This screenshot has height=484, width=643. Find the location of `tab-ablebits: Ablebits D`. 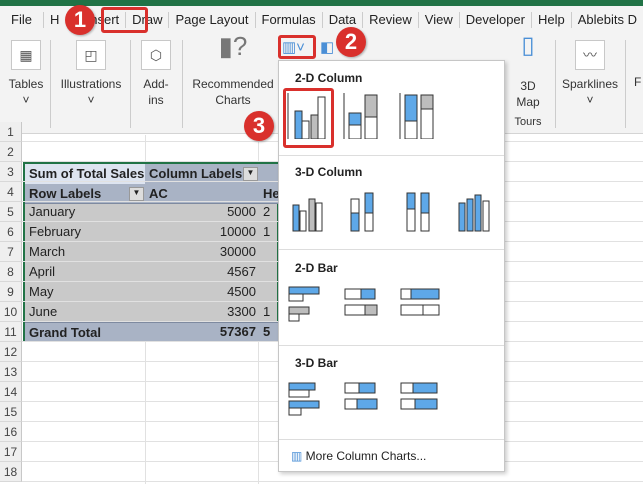

tab-ablebits: Ablebits D is located at coordinates (607, 19).